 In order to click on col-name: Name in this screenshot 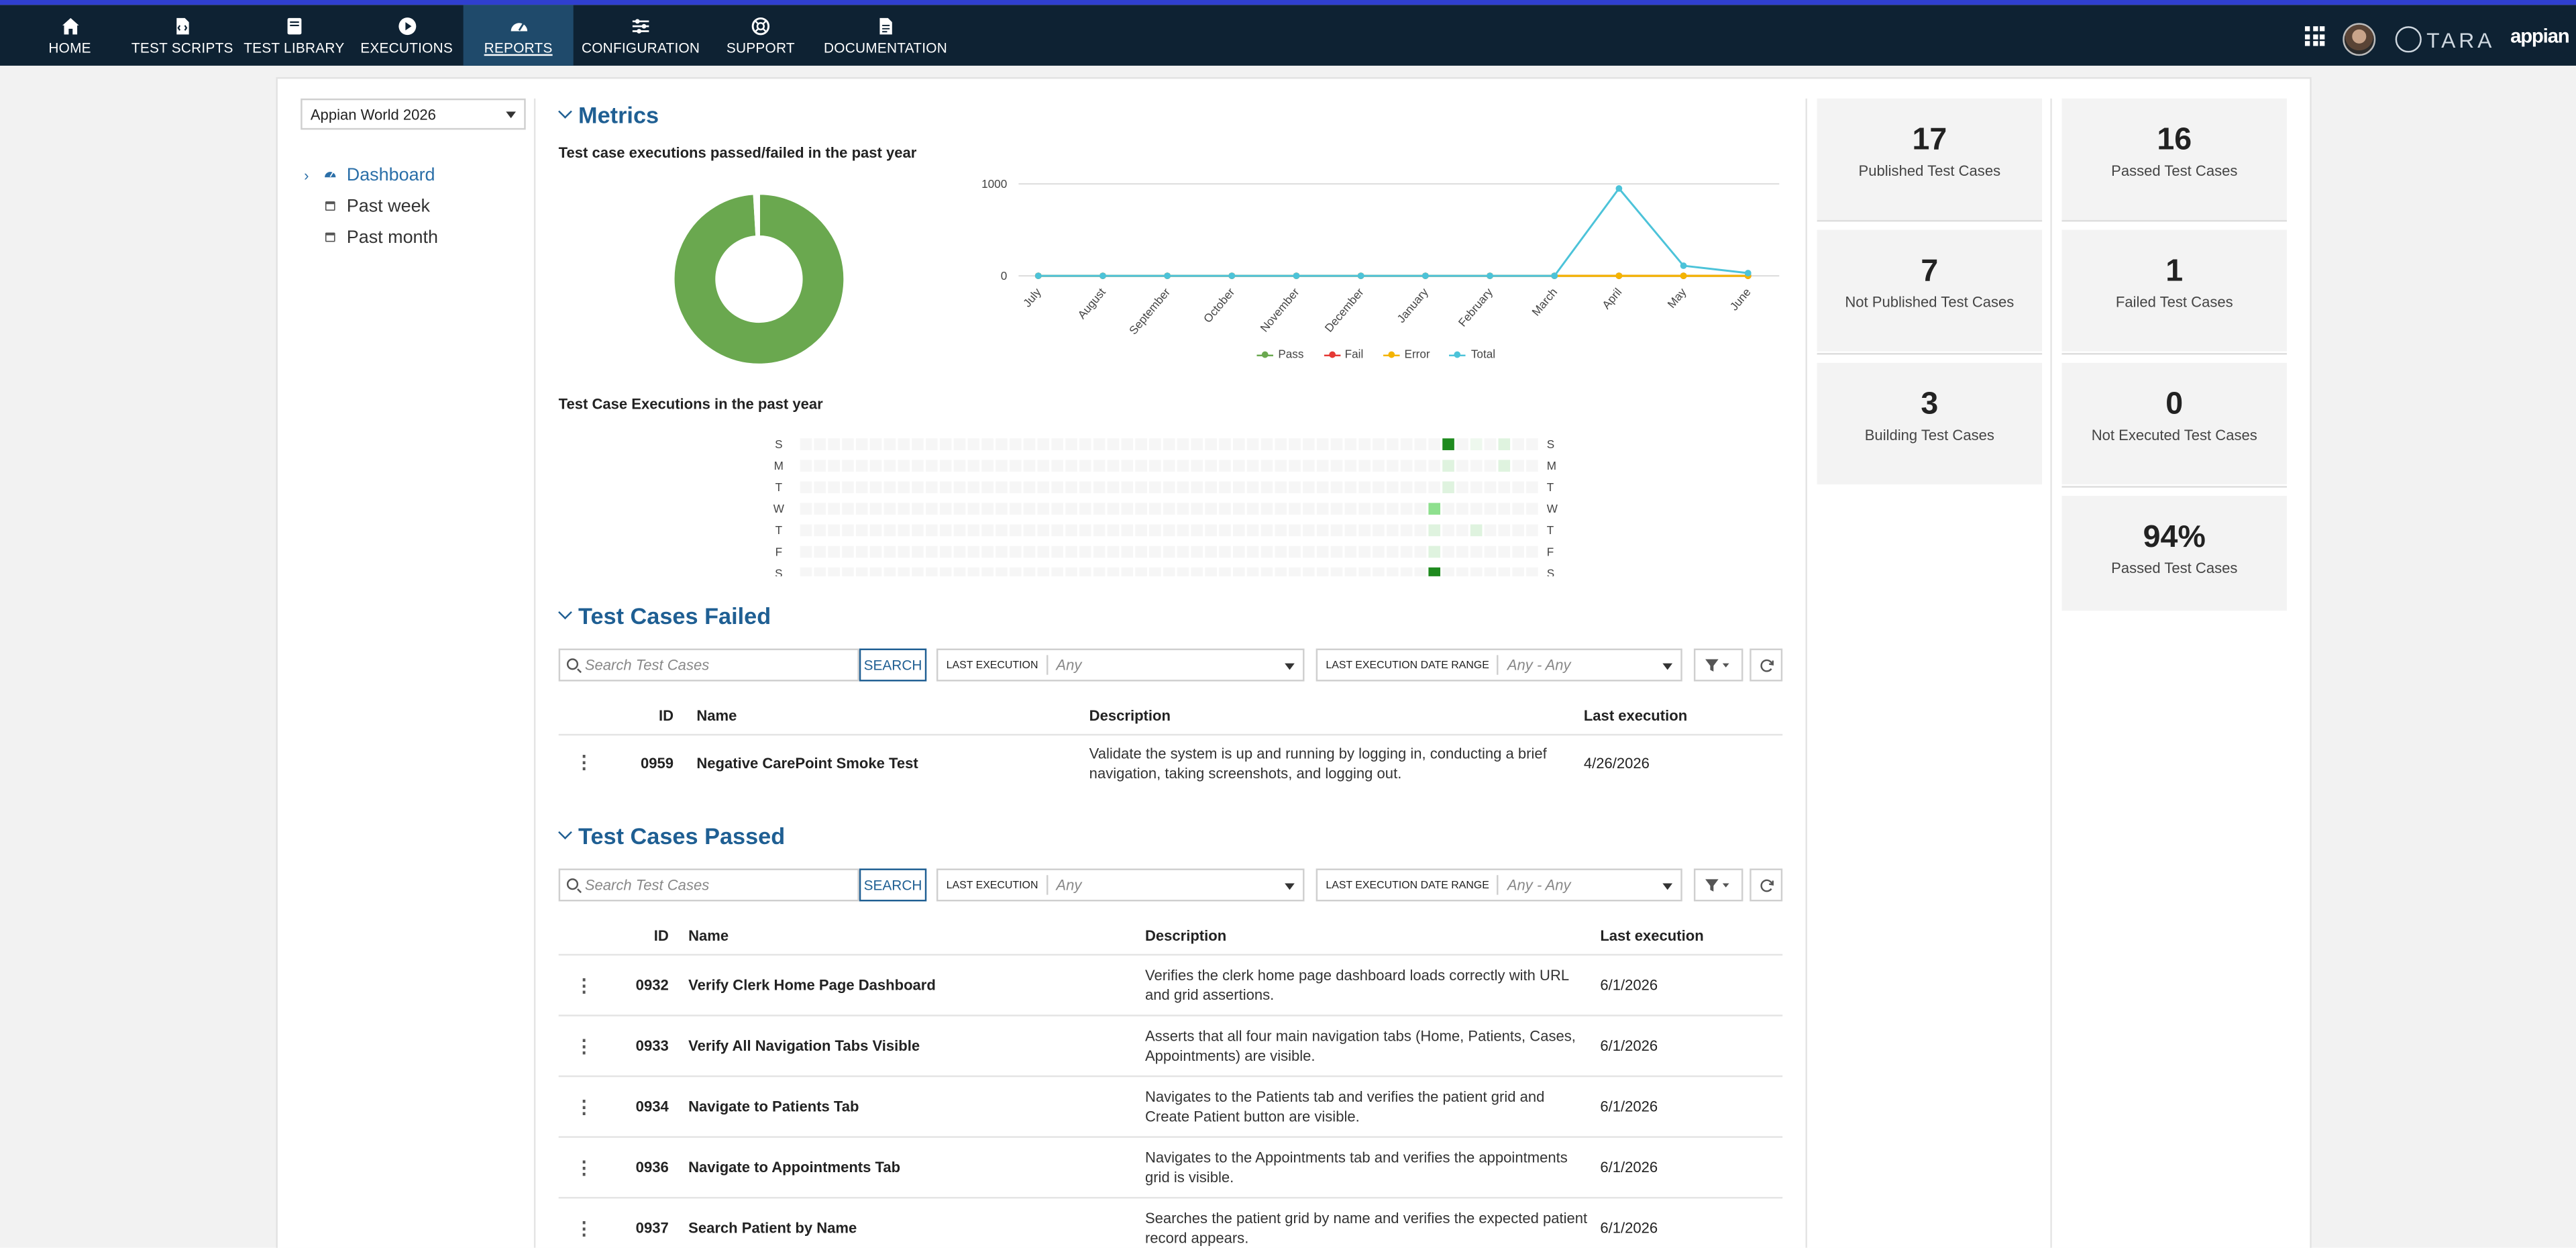, I will do `click(708, 936)`.